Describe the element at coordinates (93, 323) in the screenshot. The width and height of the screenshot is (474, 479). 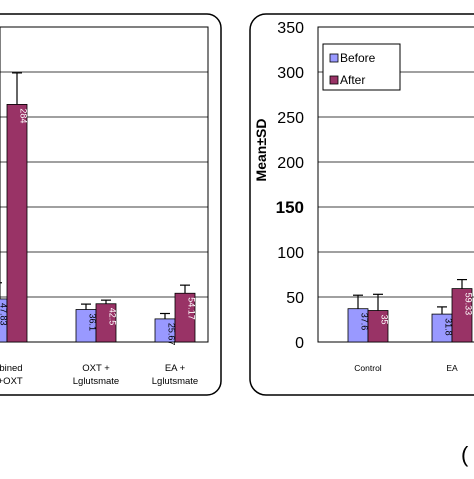
I see `bar-data-label: 36.1` at that location.